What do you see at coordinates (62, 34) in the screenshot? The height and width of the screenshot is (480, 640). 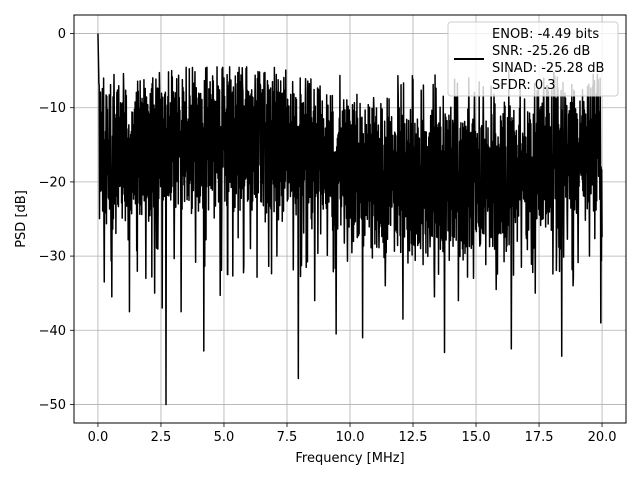 I see `y-tick-label: 0` at bounding box center [62, 34].